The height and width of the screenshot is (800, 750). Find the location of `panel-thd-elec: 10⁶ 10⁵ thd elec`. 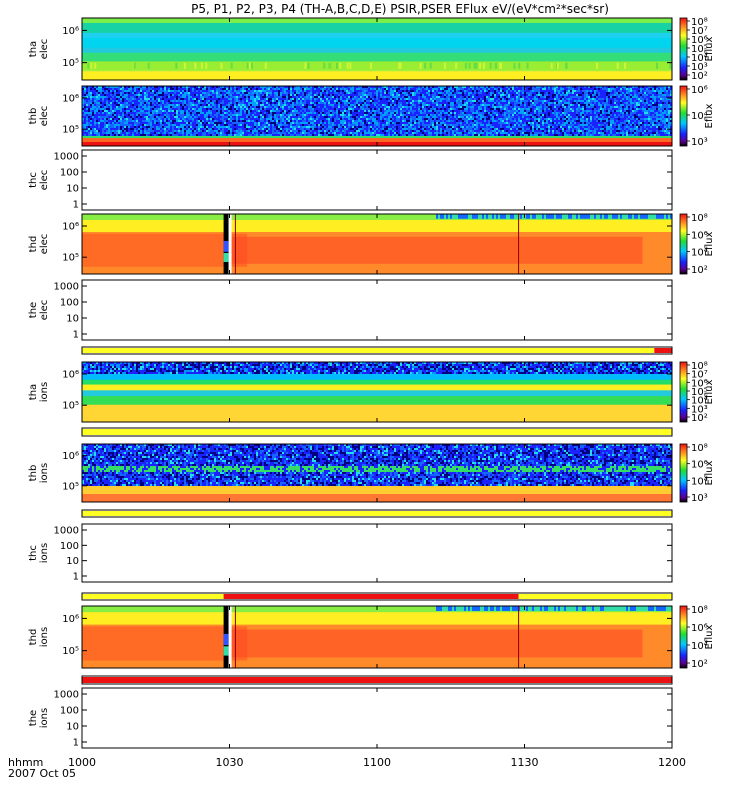

panel-thd-elec: 10⁶ 10⁵ thd elec is located at coordinates (350, 244).